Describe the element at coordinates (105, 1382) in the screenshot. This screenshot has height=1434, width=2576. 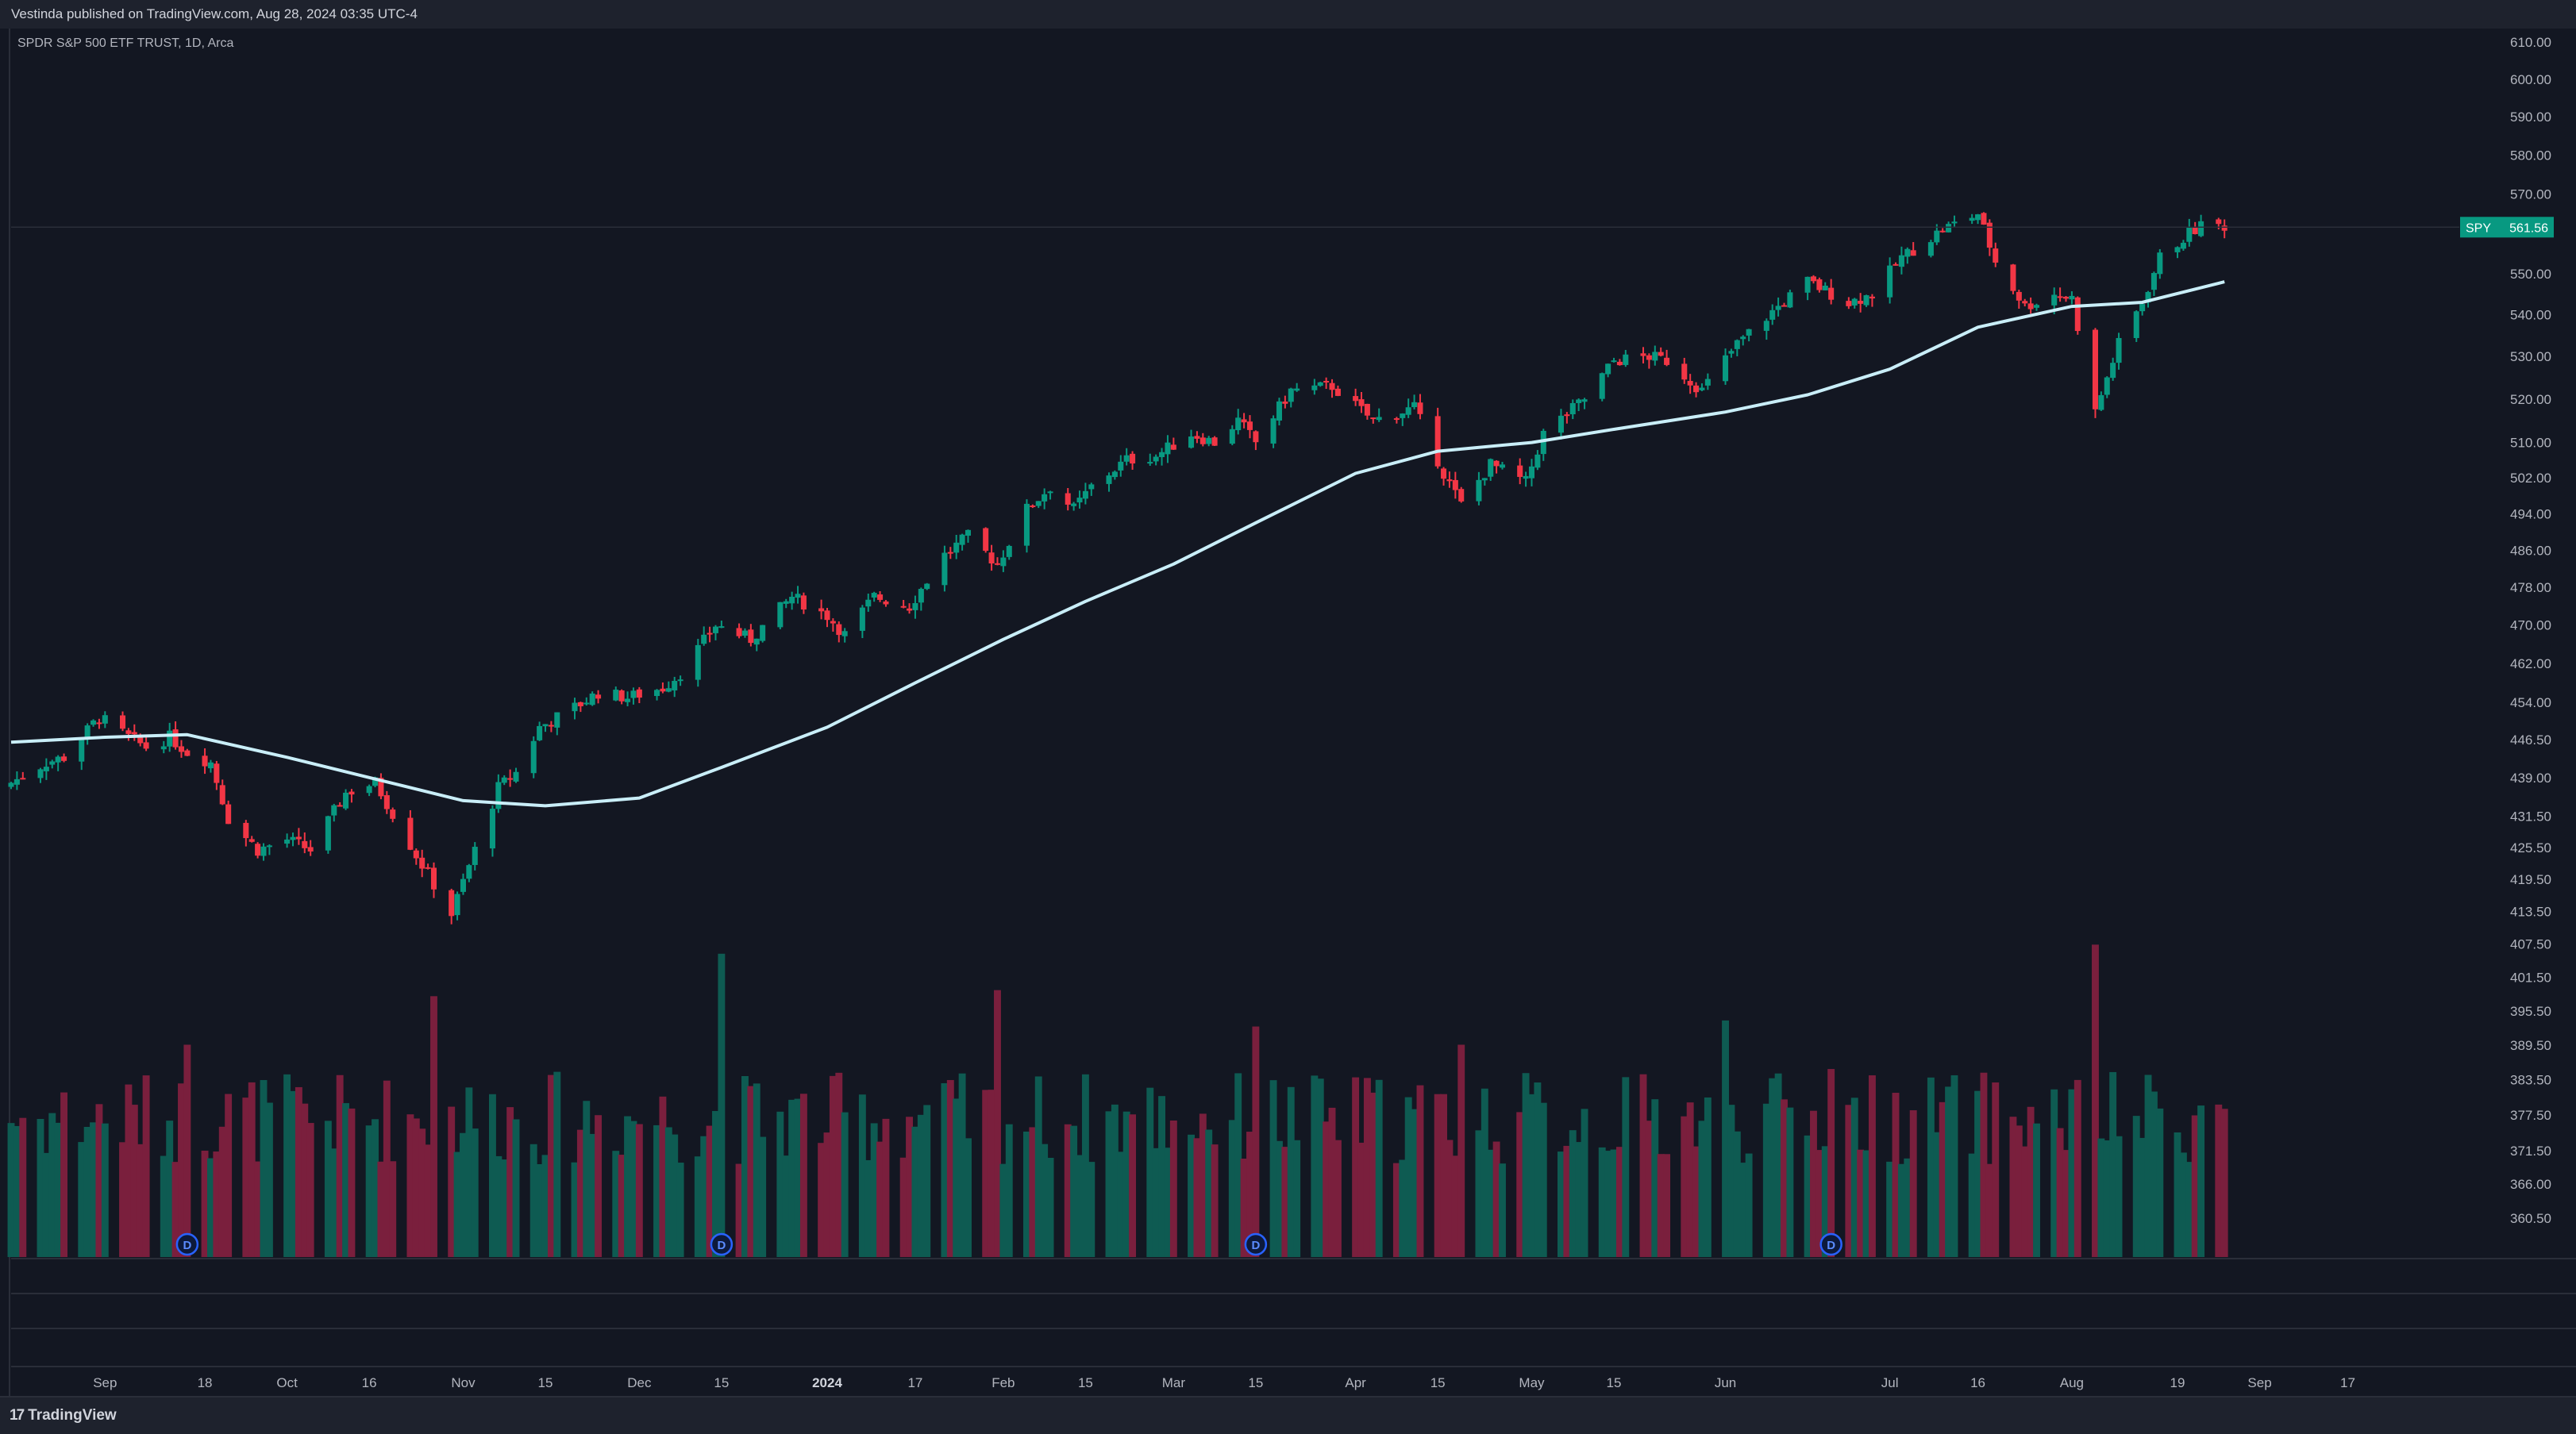
I see `time-tick-label: Sep` at that location.